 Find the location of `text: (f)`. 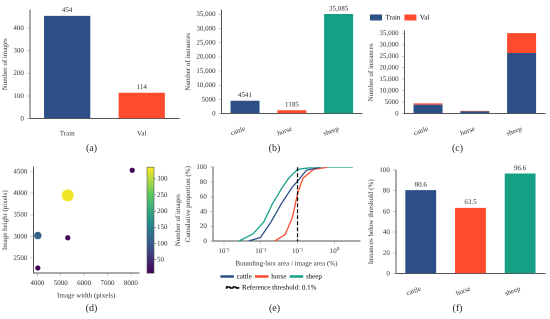

text: (f) is located at coordinates (458, 309).